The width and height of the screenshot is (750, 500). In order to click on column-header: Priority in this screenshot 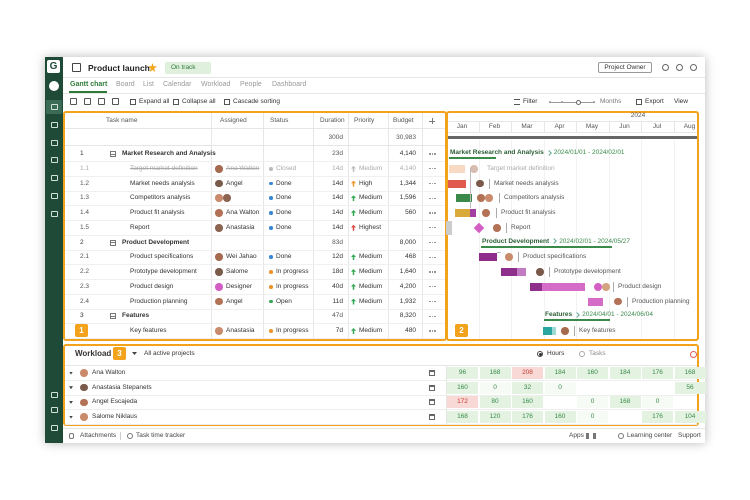, I will do `click(364, 120)`.